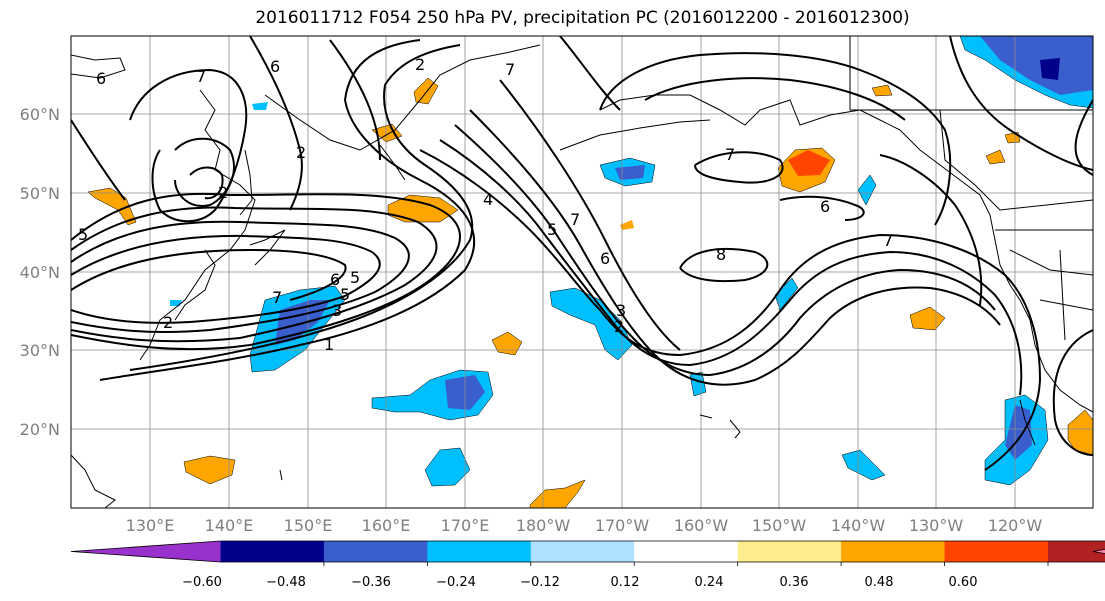 This screenshot has height=601, width=1105. Describe the element at coordinates (879, 582) in the screenshot. I see `colorbar-tick-label: 0.48` at that location.